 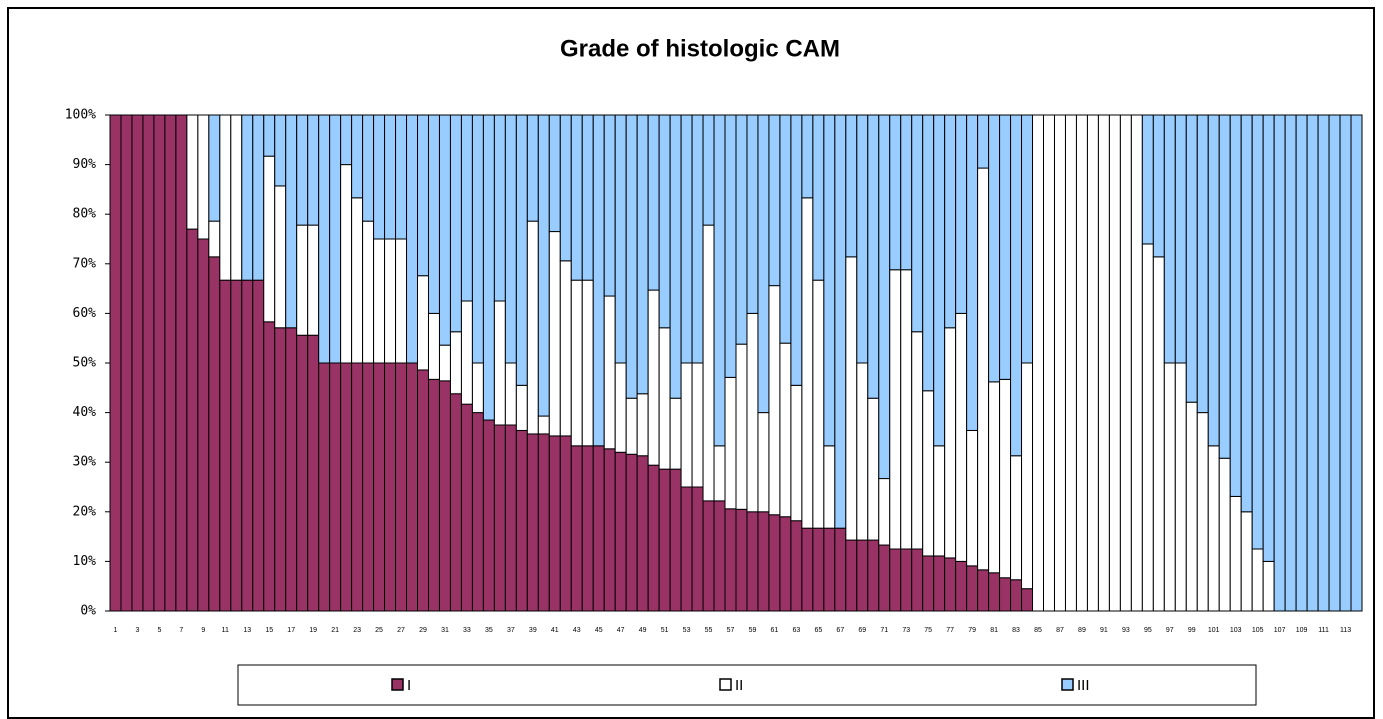 What do you see at coordinates (85, 561) in the screenshot?
I see `y-tick-label: 10%` at bounding box center [85, 561].